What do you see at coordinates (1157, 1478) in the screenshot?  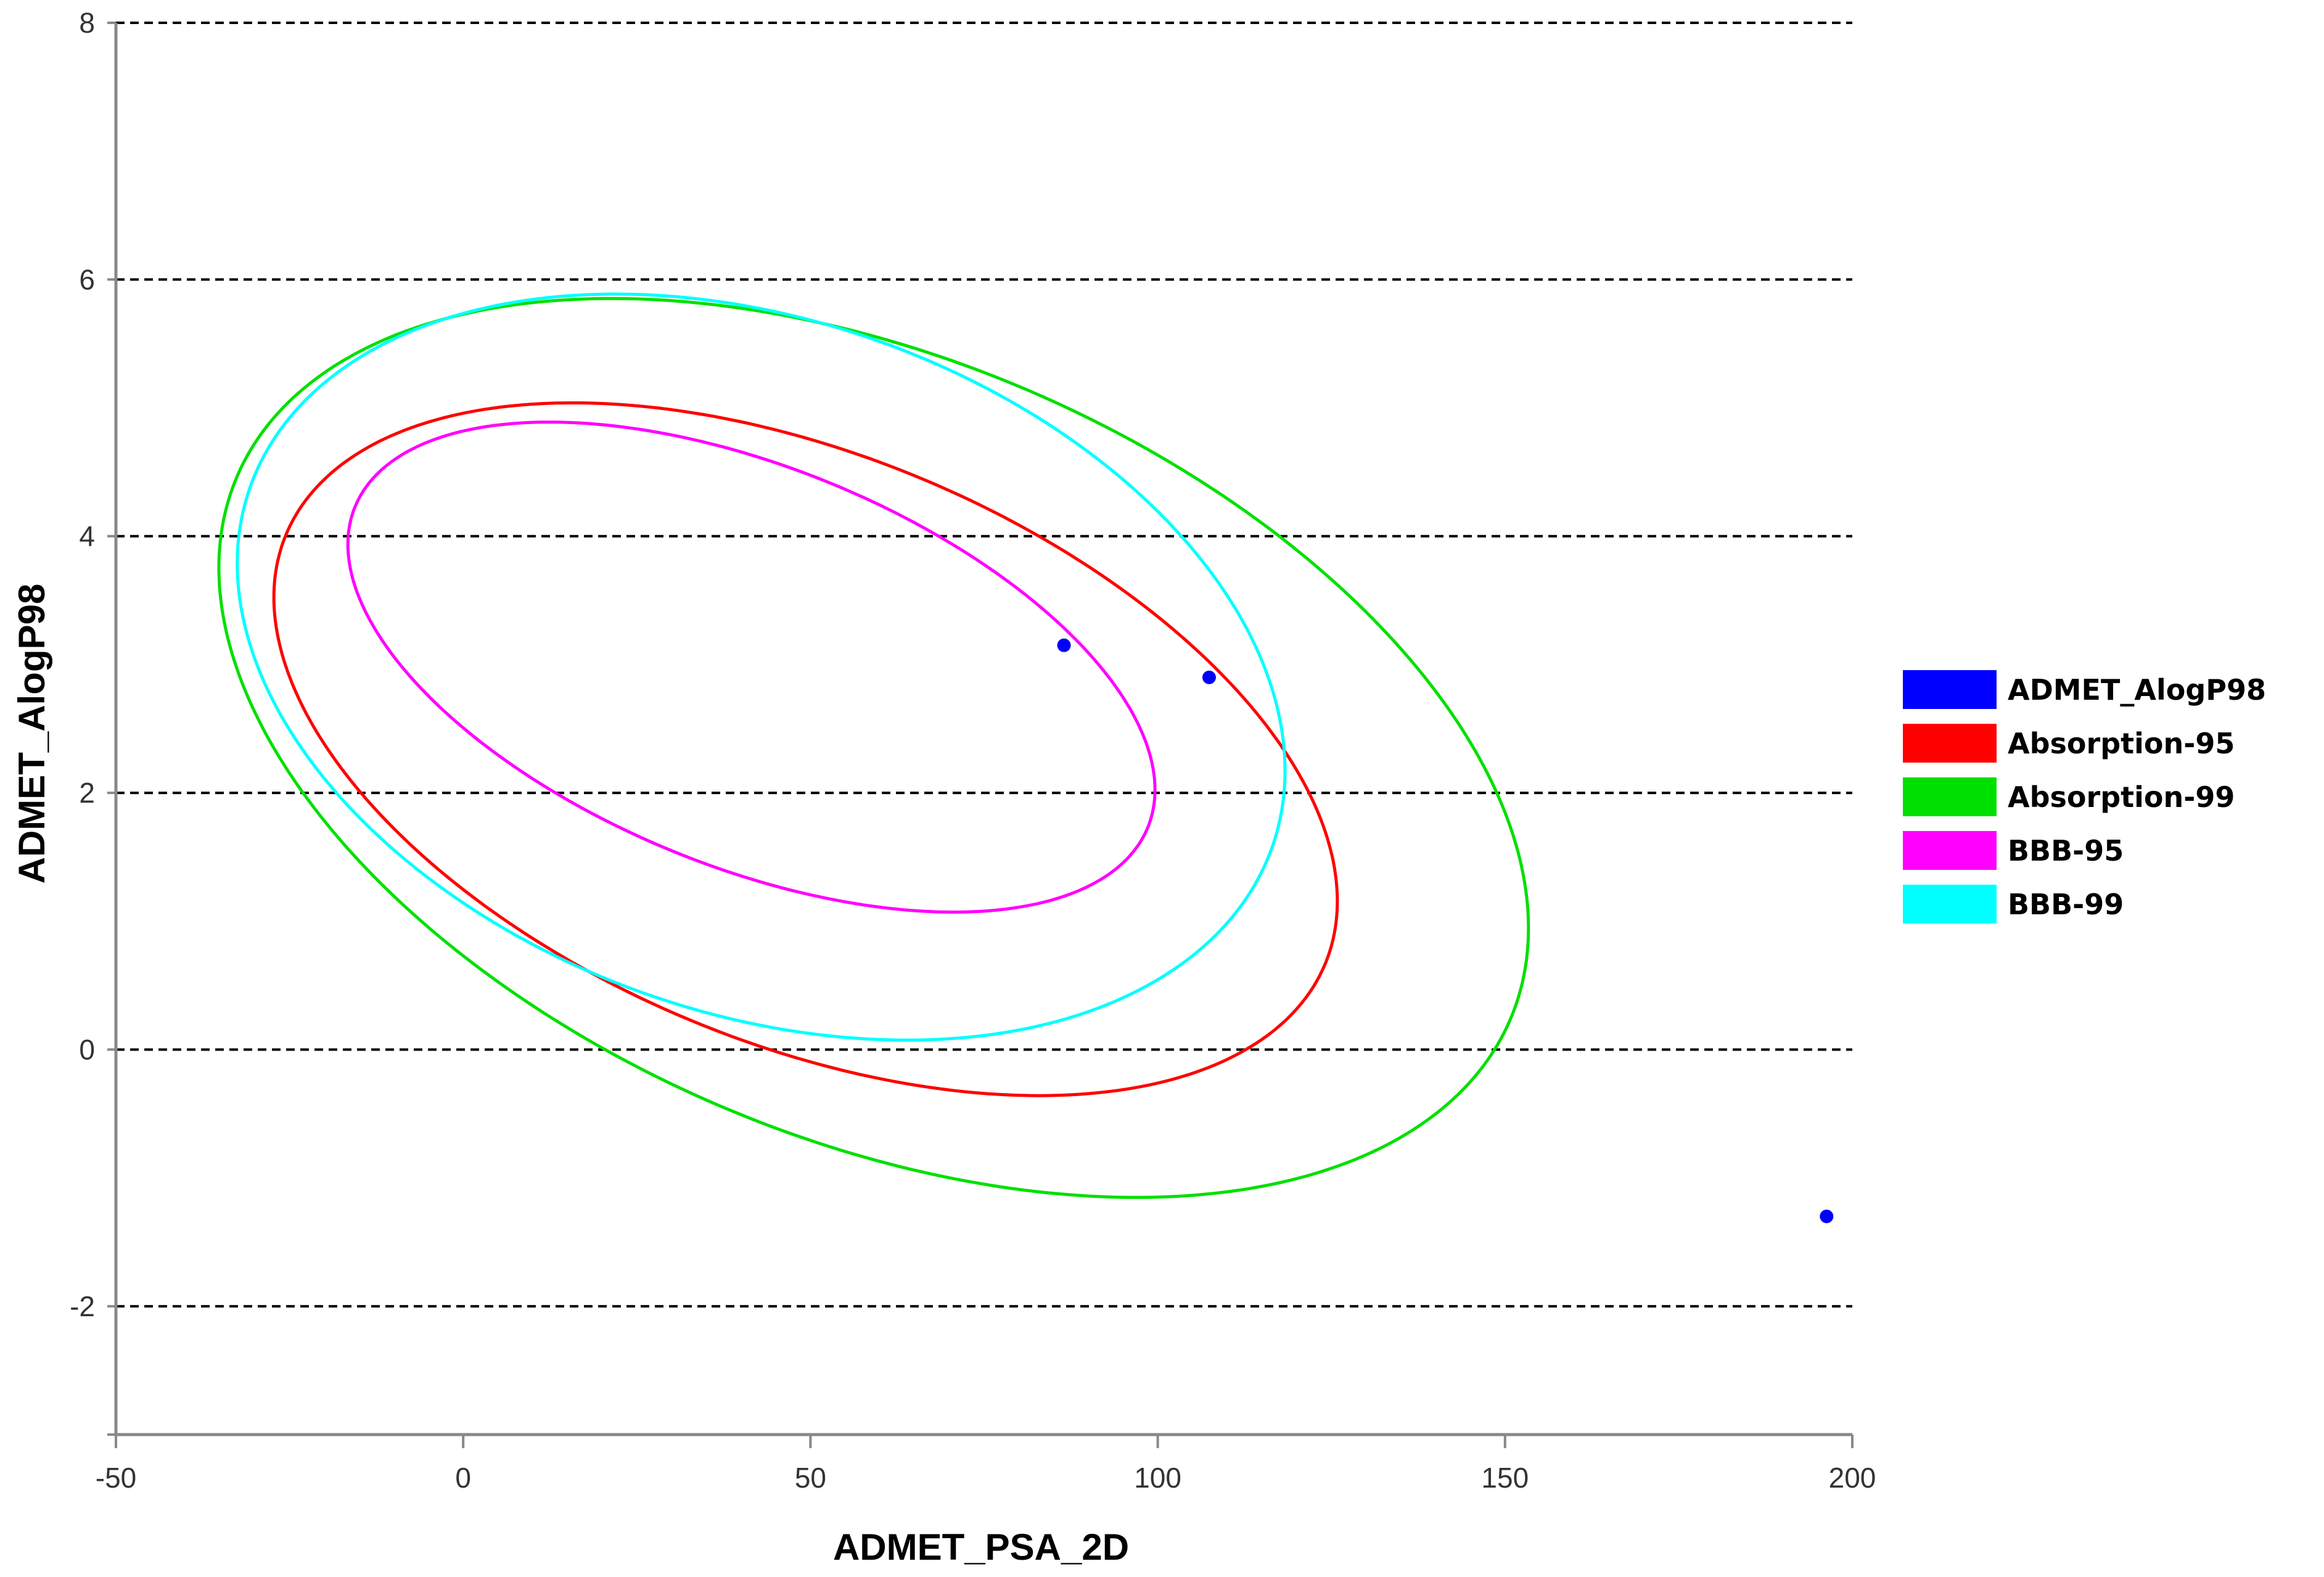 I see `x-tick-label: 100` at bounding box center [1157, 1478].